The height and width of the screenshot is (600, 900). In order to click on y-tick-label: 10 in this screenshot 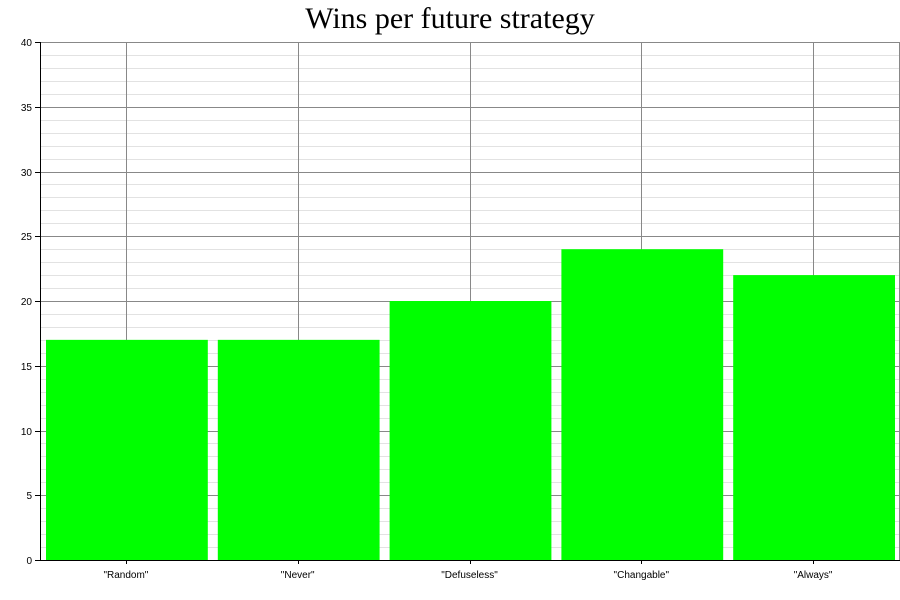, I will do `click(27, 432)`.